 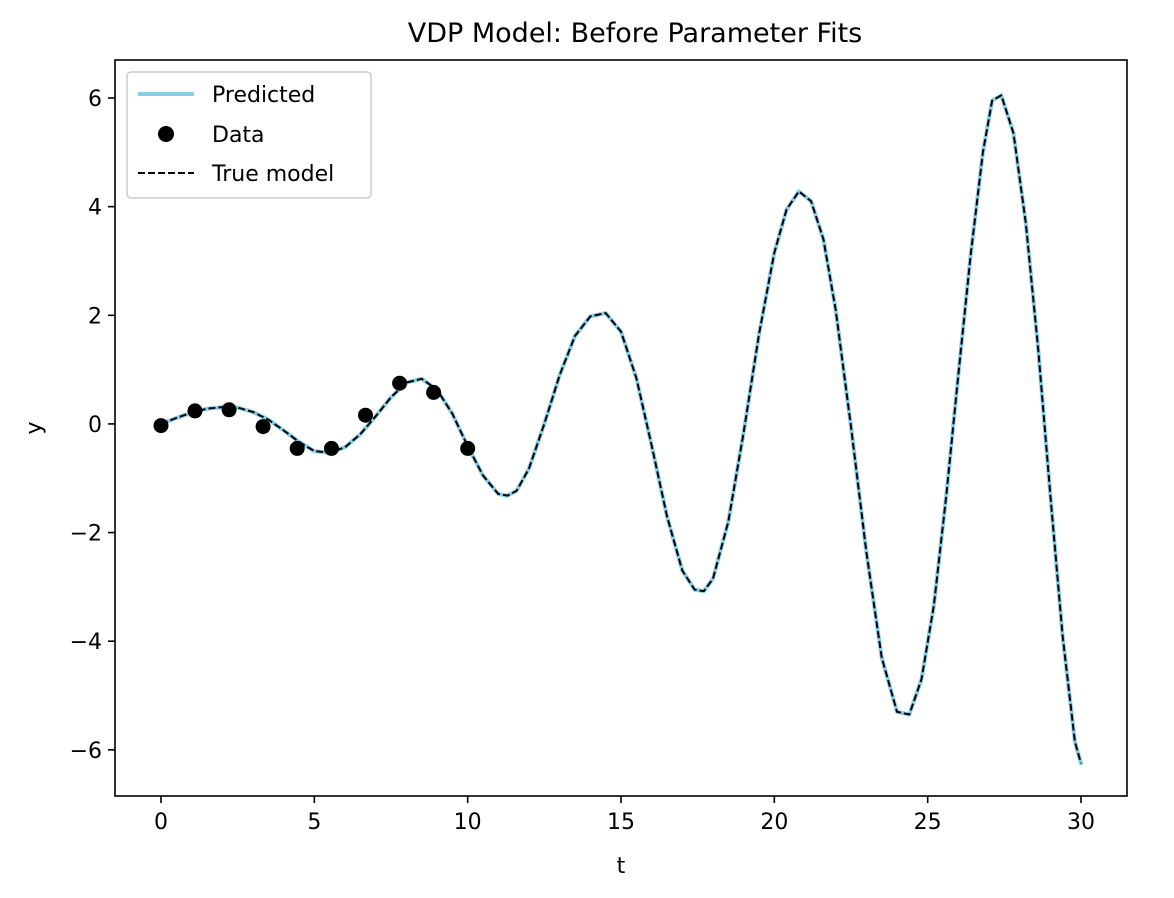 I want to click on legend-data-label: Data, so click(x=238, y=135).